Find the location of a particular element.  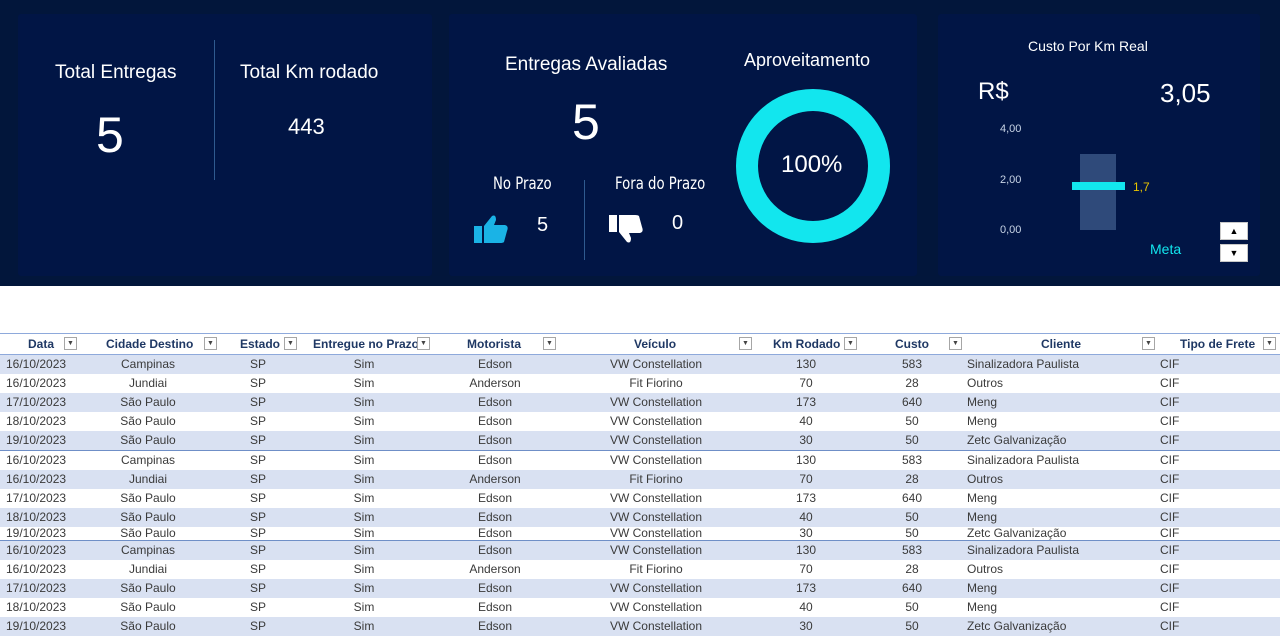

cell-cidade: Jundiai is located at coordinates (148, 569).